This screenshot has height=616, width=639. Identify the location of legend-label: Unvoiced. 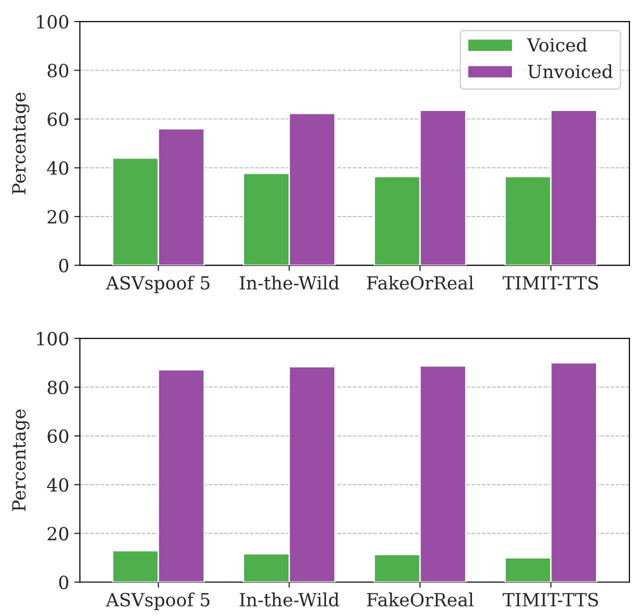
(570, 71).